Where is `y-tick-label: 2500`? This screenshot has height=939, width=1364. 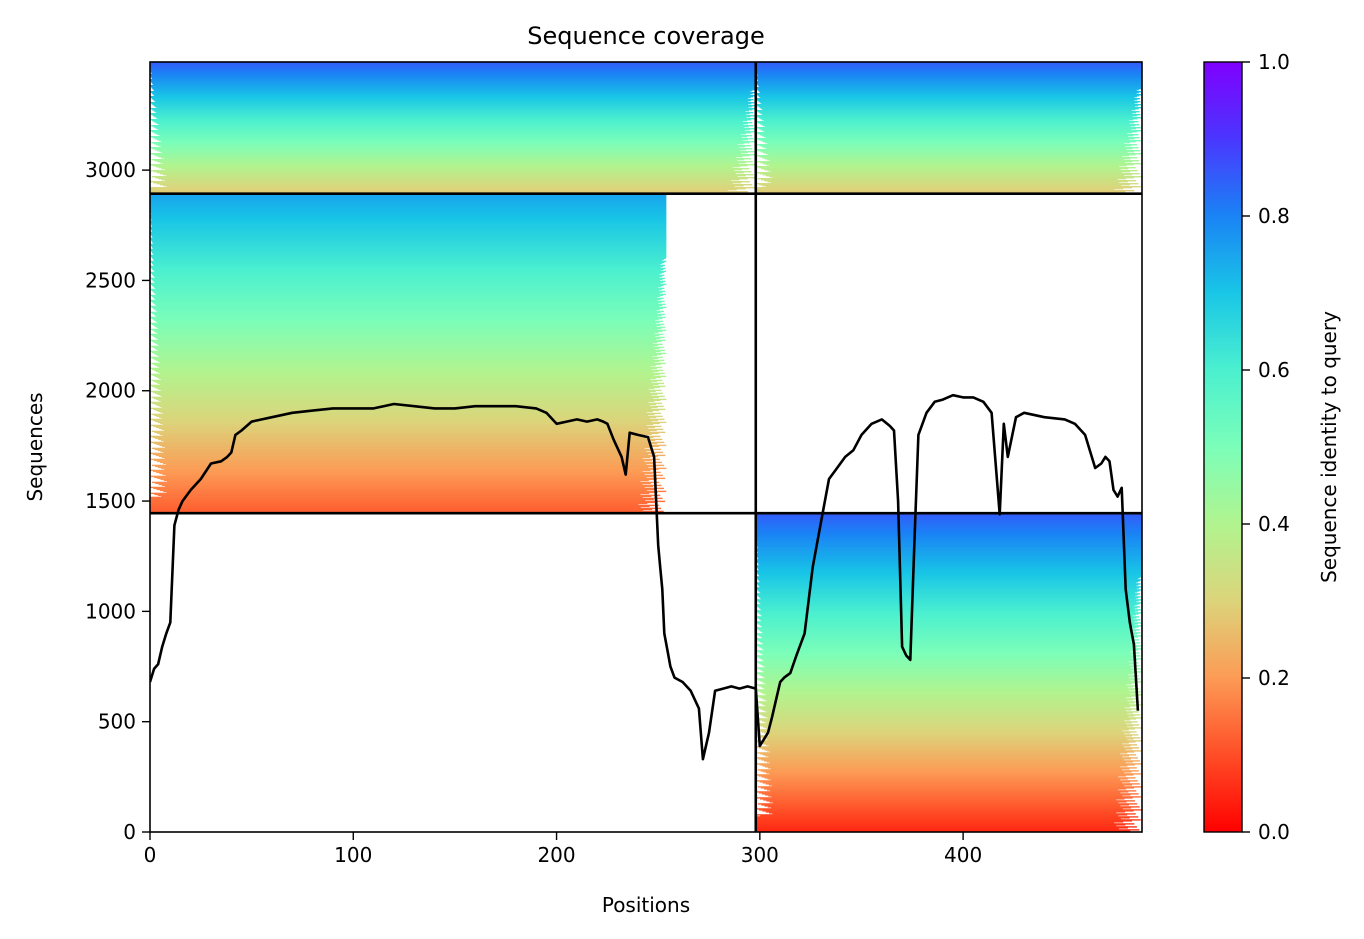 y-tick-label: 2500 is located at coordinates (110, 280).